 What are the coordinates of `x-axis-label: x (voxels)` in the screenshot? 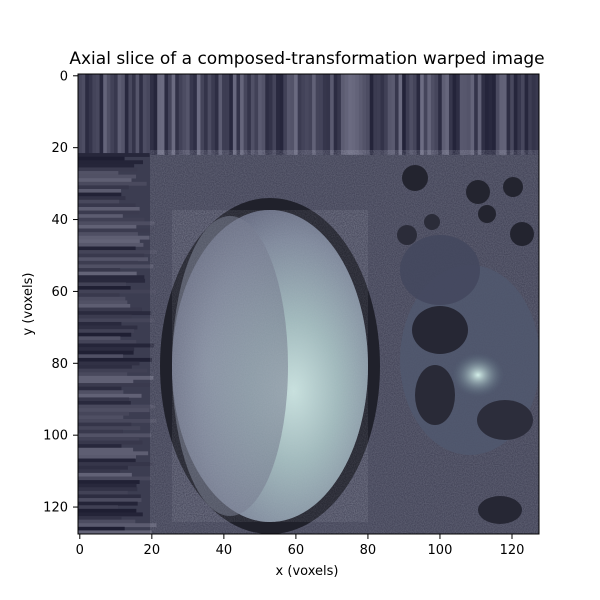 It's located at (307, 571).